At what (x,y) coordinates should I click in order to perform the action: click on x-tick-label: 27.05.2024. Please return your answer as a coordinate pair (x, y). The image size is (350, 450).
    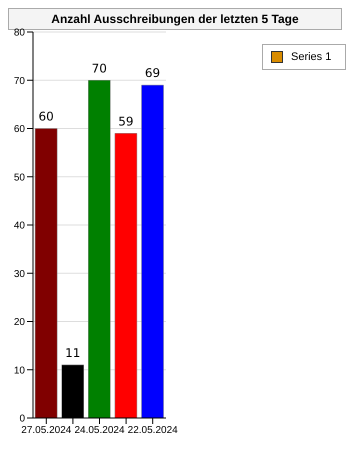
    Looking at the image, I should click on (46, 430).